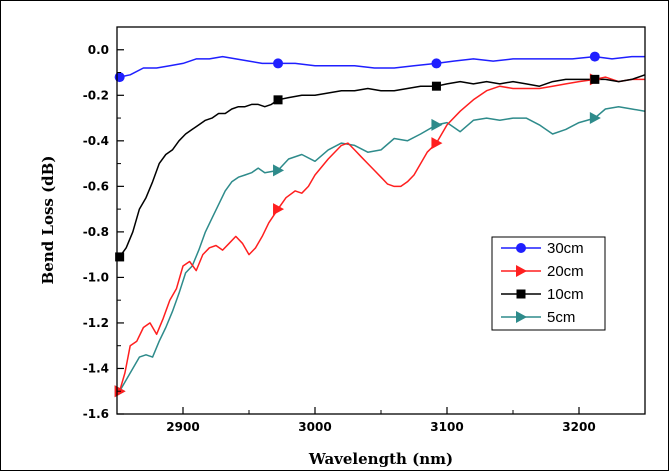  I want to click on y-tick-label: -0.8, so click(96, 232).